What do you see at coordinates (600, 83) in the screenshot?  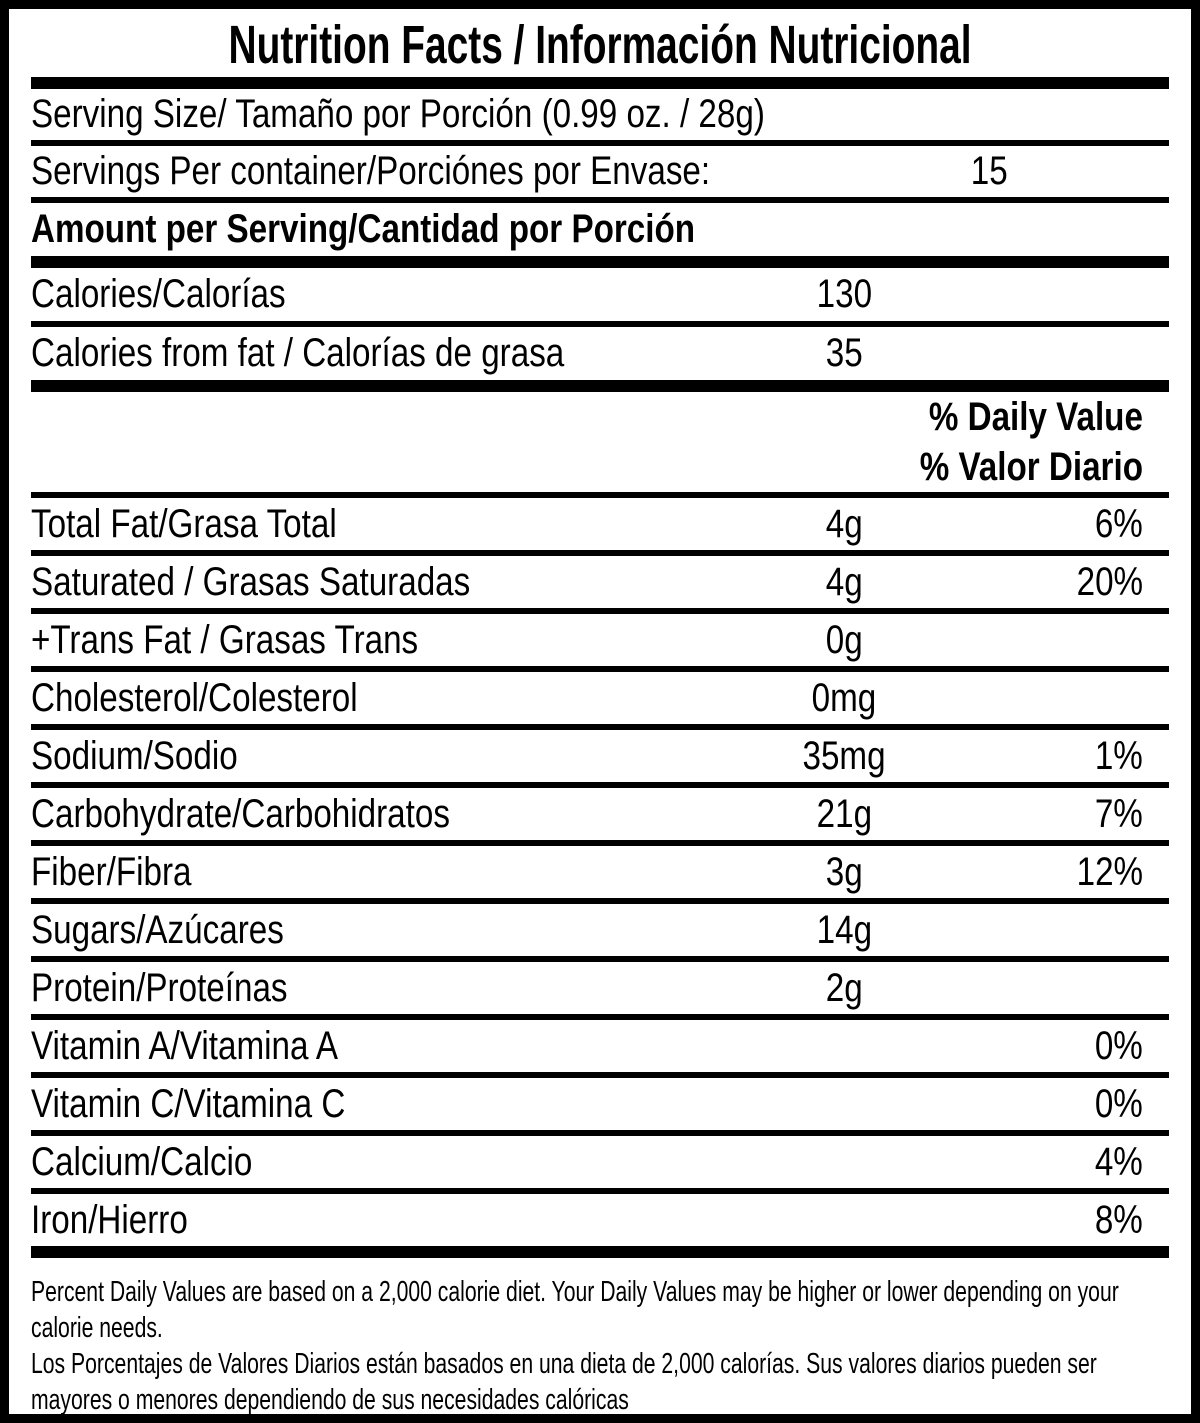 I see `title-divider-bar` at bounding box center [600, 83].